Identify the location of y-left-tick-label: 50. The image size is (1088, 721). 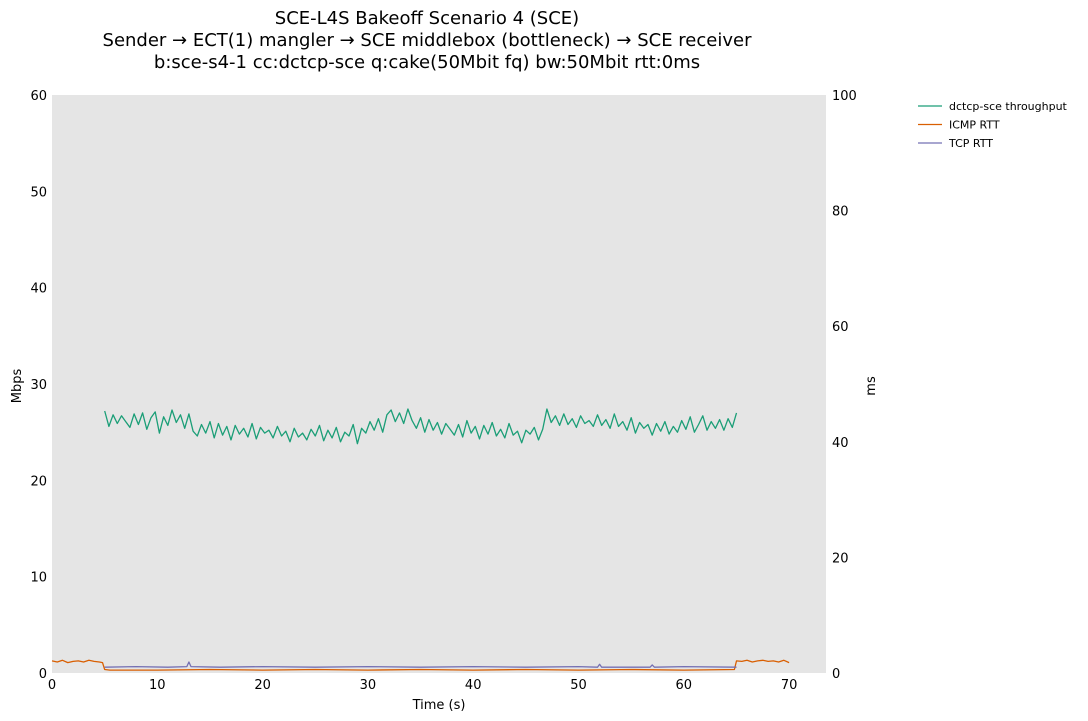
(38, 192).